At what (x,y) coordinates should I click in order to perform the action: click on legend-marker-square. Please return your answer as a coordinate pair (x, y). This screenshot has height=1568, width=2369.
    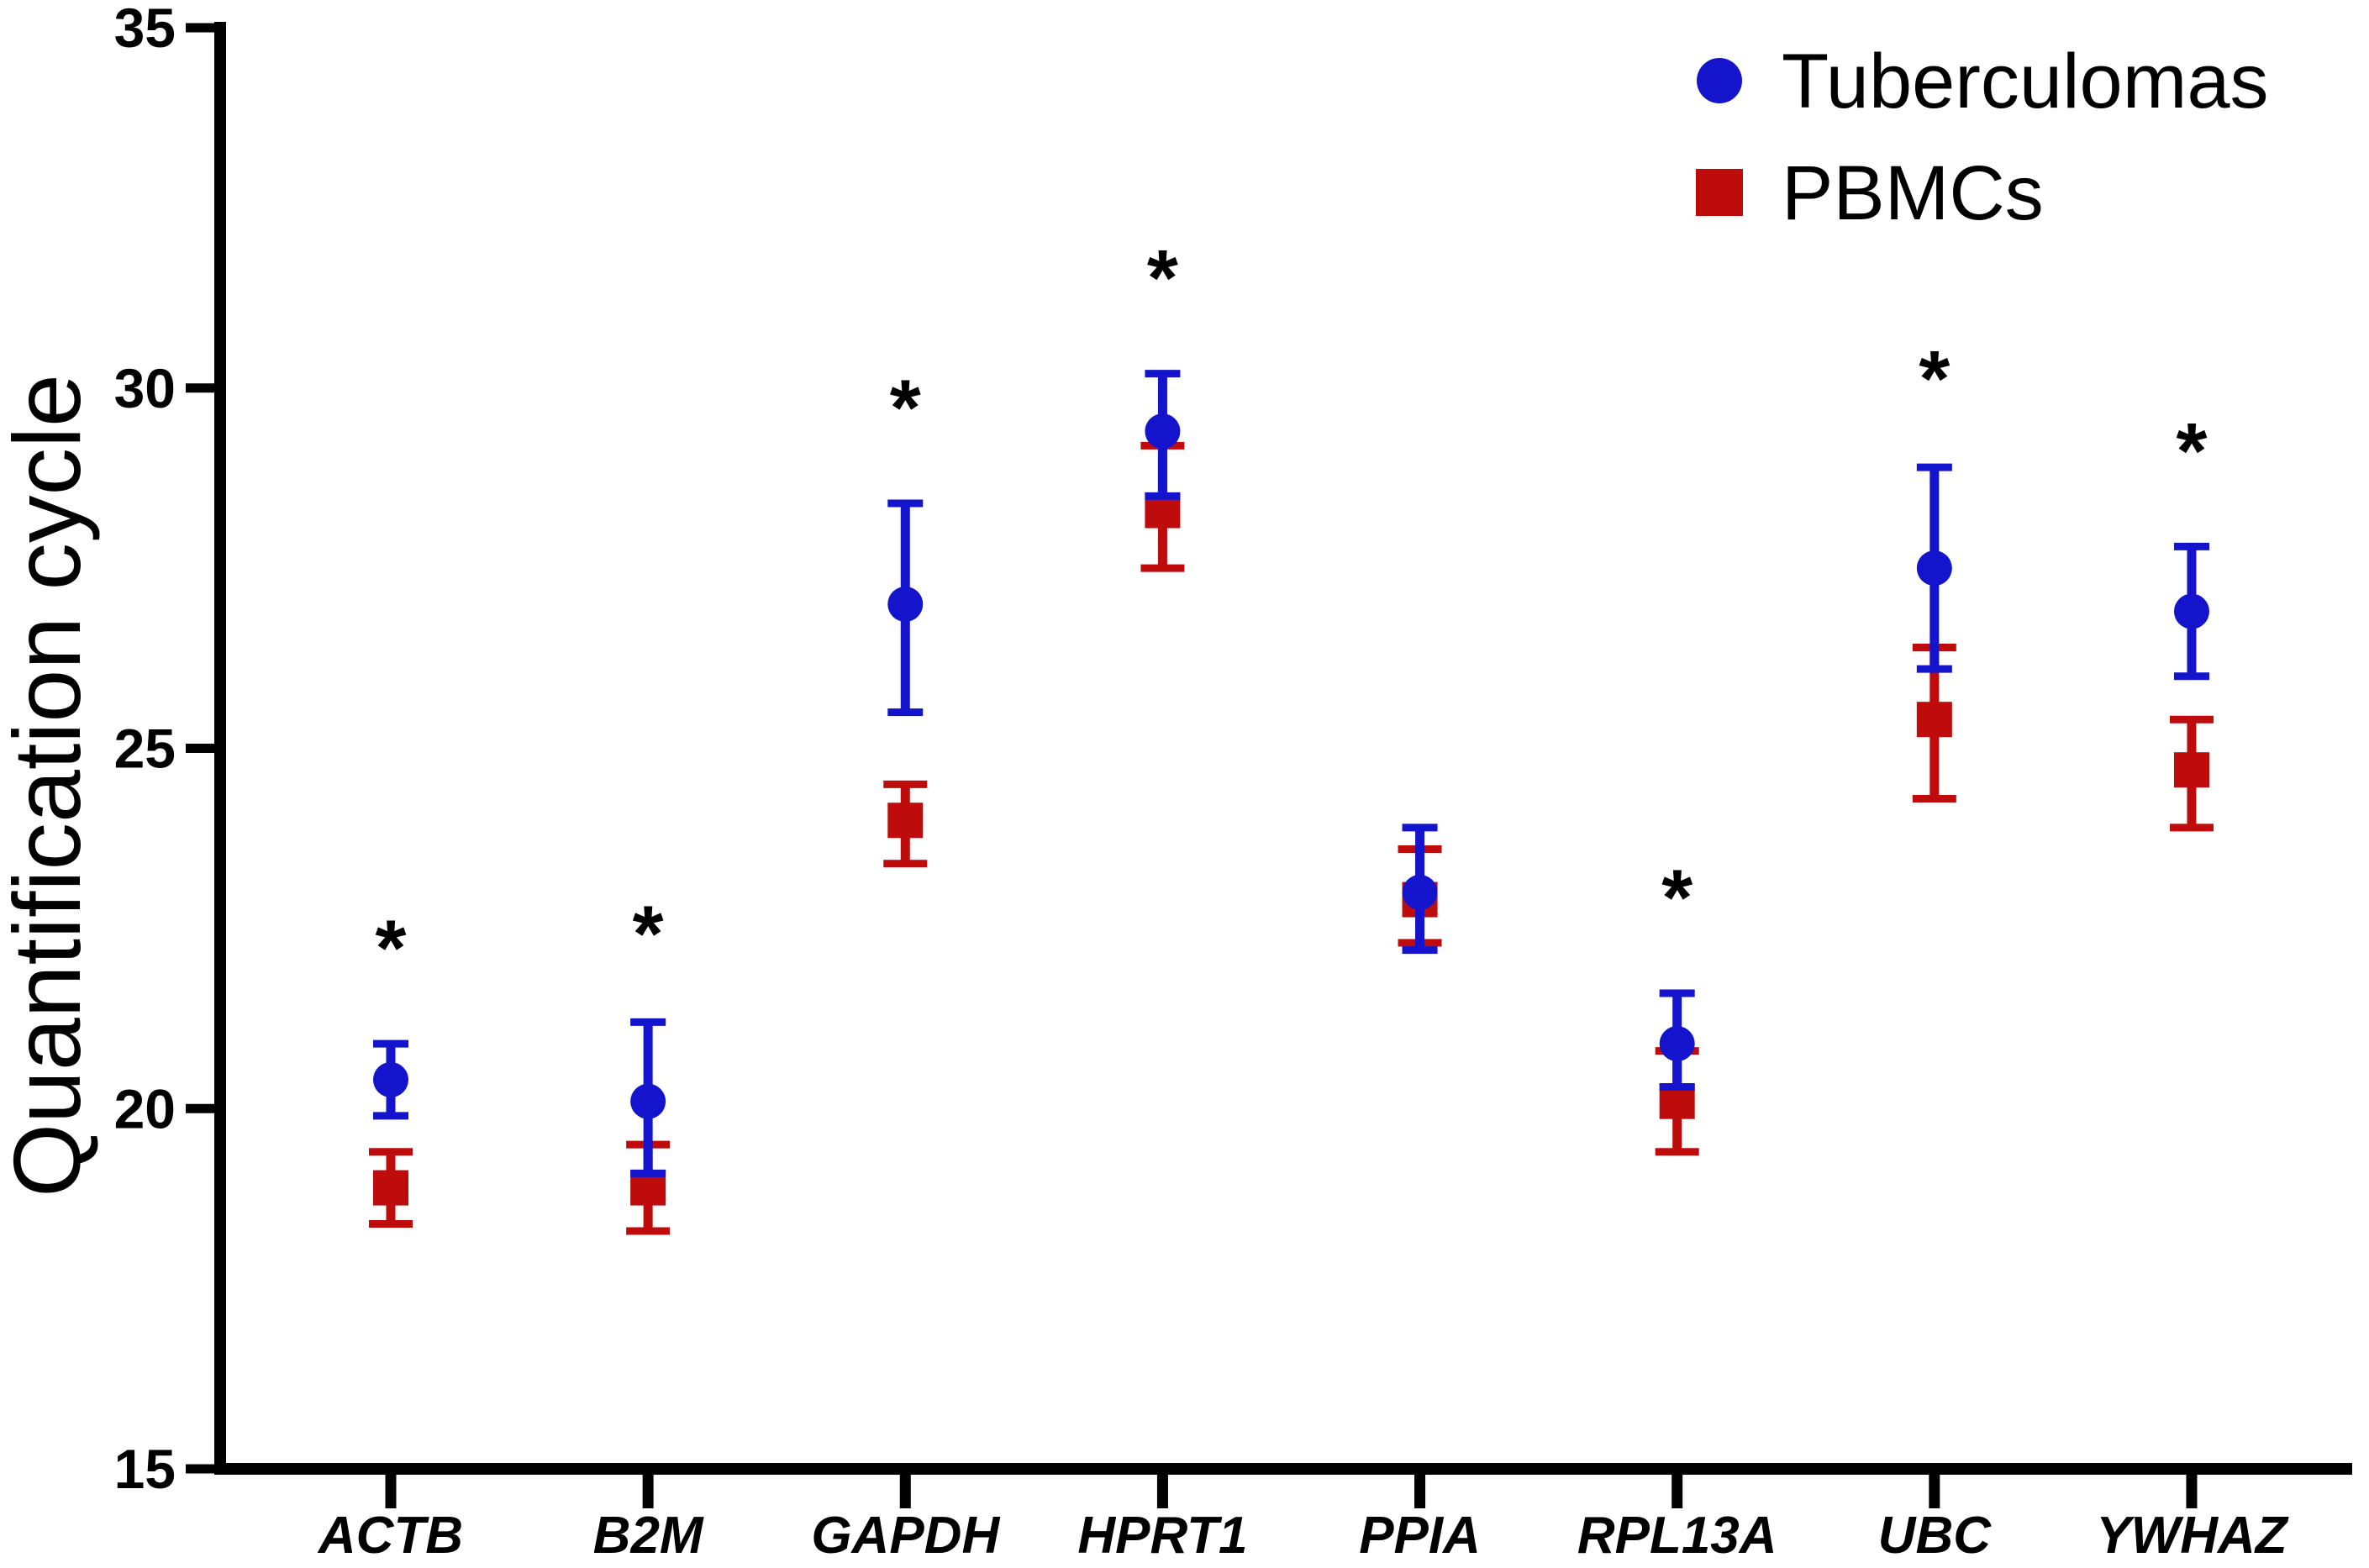
    Looking at the image, I should click on (1719, 193).